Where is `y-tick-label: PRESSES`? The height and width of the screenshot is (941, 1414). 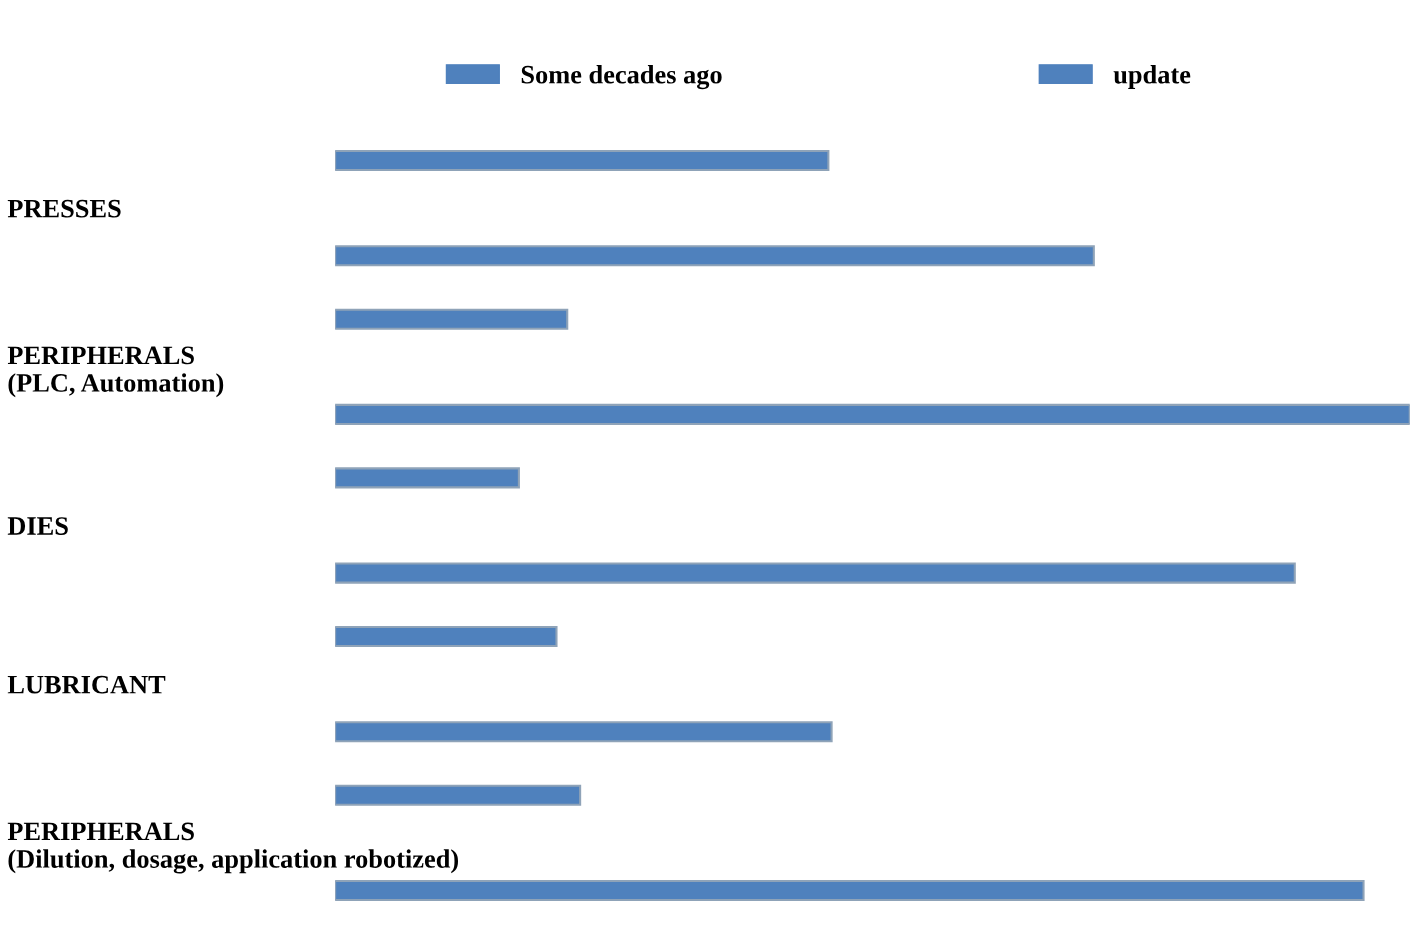
y-tick-label: PRESSES is located at coordinates (64, 208).